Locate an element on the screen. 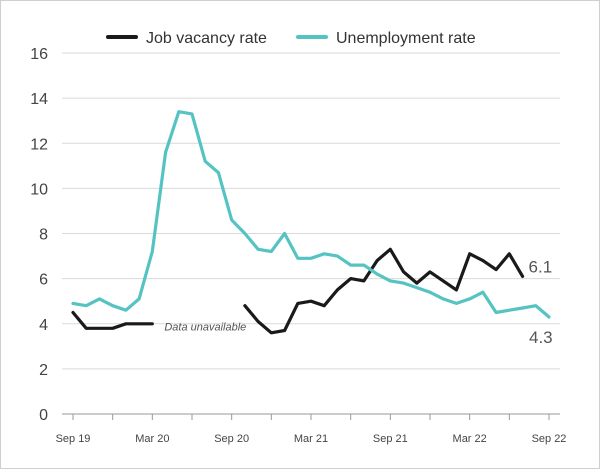 This screenshot has height=474, width=600. x-tick-label: Sep 22 is located at coordinates (549, 439).